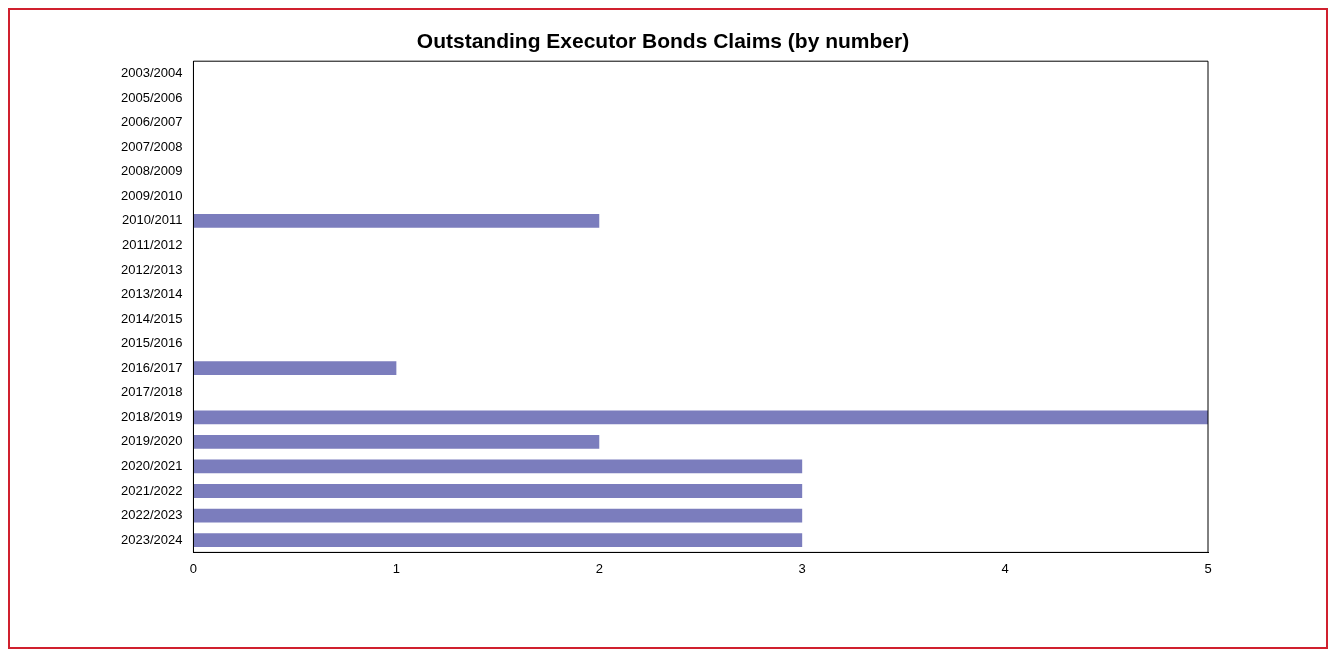  What do you see at coordinates (152, 539) in the screenshot?
I see `y-tick-label: 2023/2024` at bounding box center [152, 539].